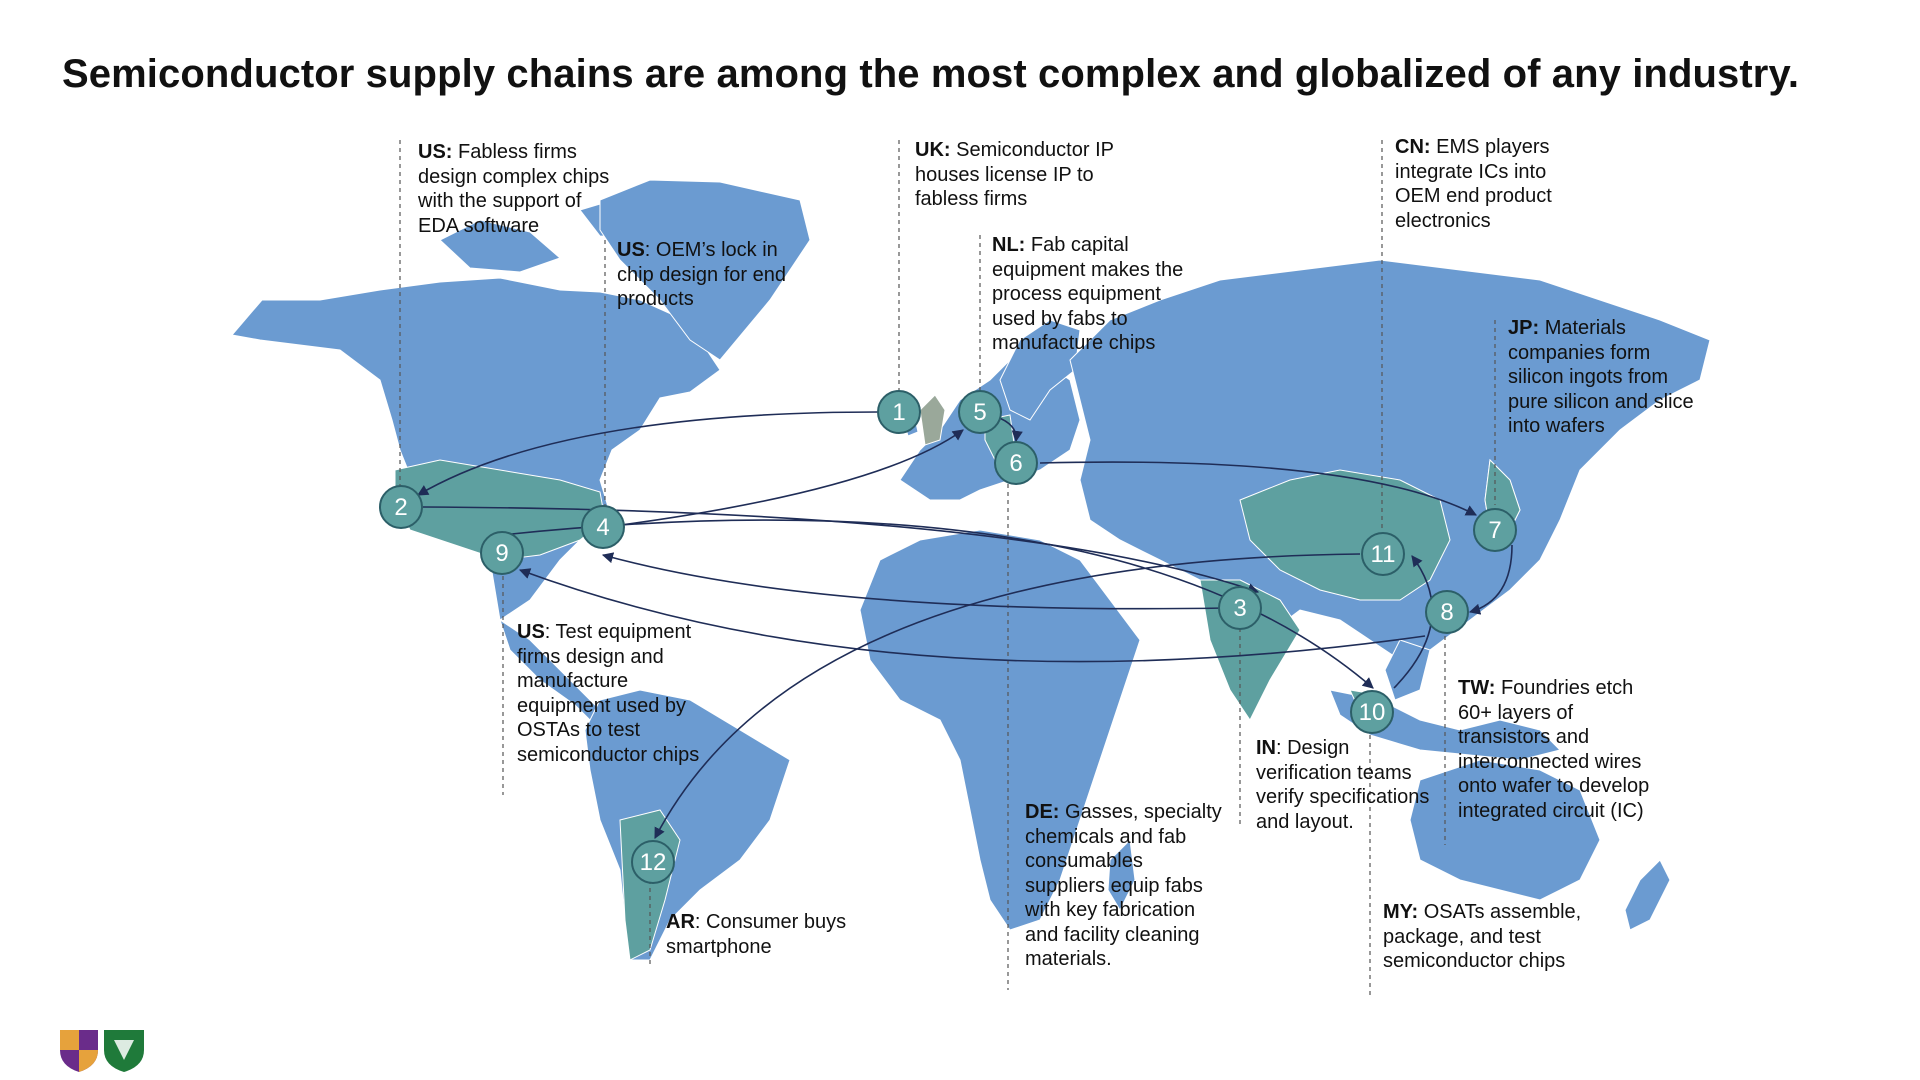 The image size is (1920, 1080). I want to click on marker-8: 8, so click(1447, 612).